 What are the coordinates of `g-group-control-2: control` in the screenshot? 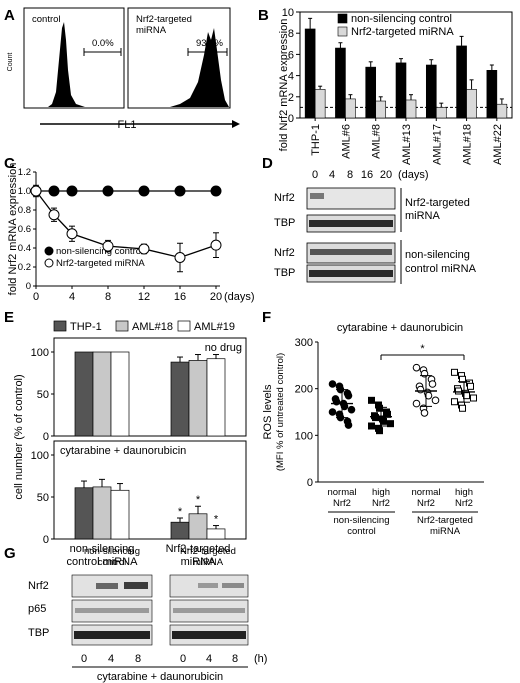 It's located at (112, 562).